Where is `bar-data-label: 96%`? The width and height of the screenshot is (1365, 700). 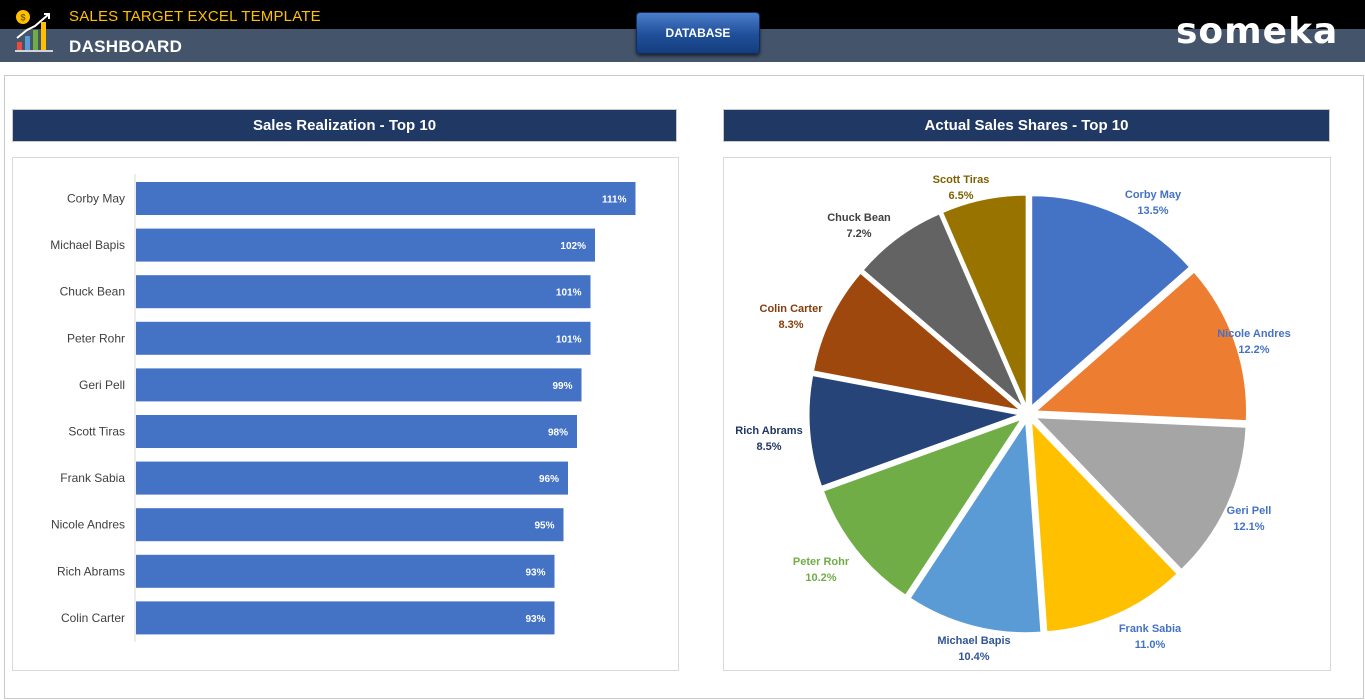 bar-data-label: 96% is located at coordinates (549, 479).